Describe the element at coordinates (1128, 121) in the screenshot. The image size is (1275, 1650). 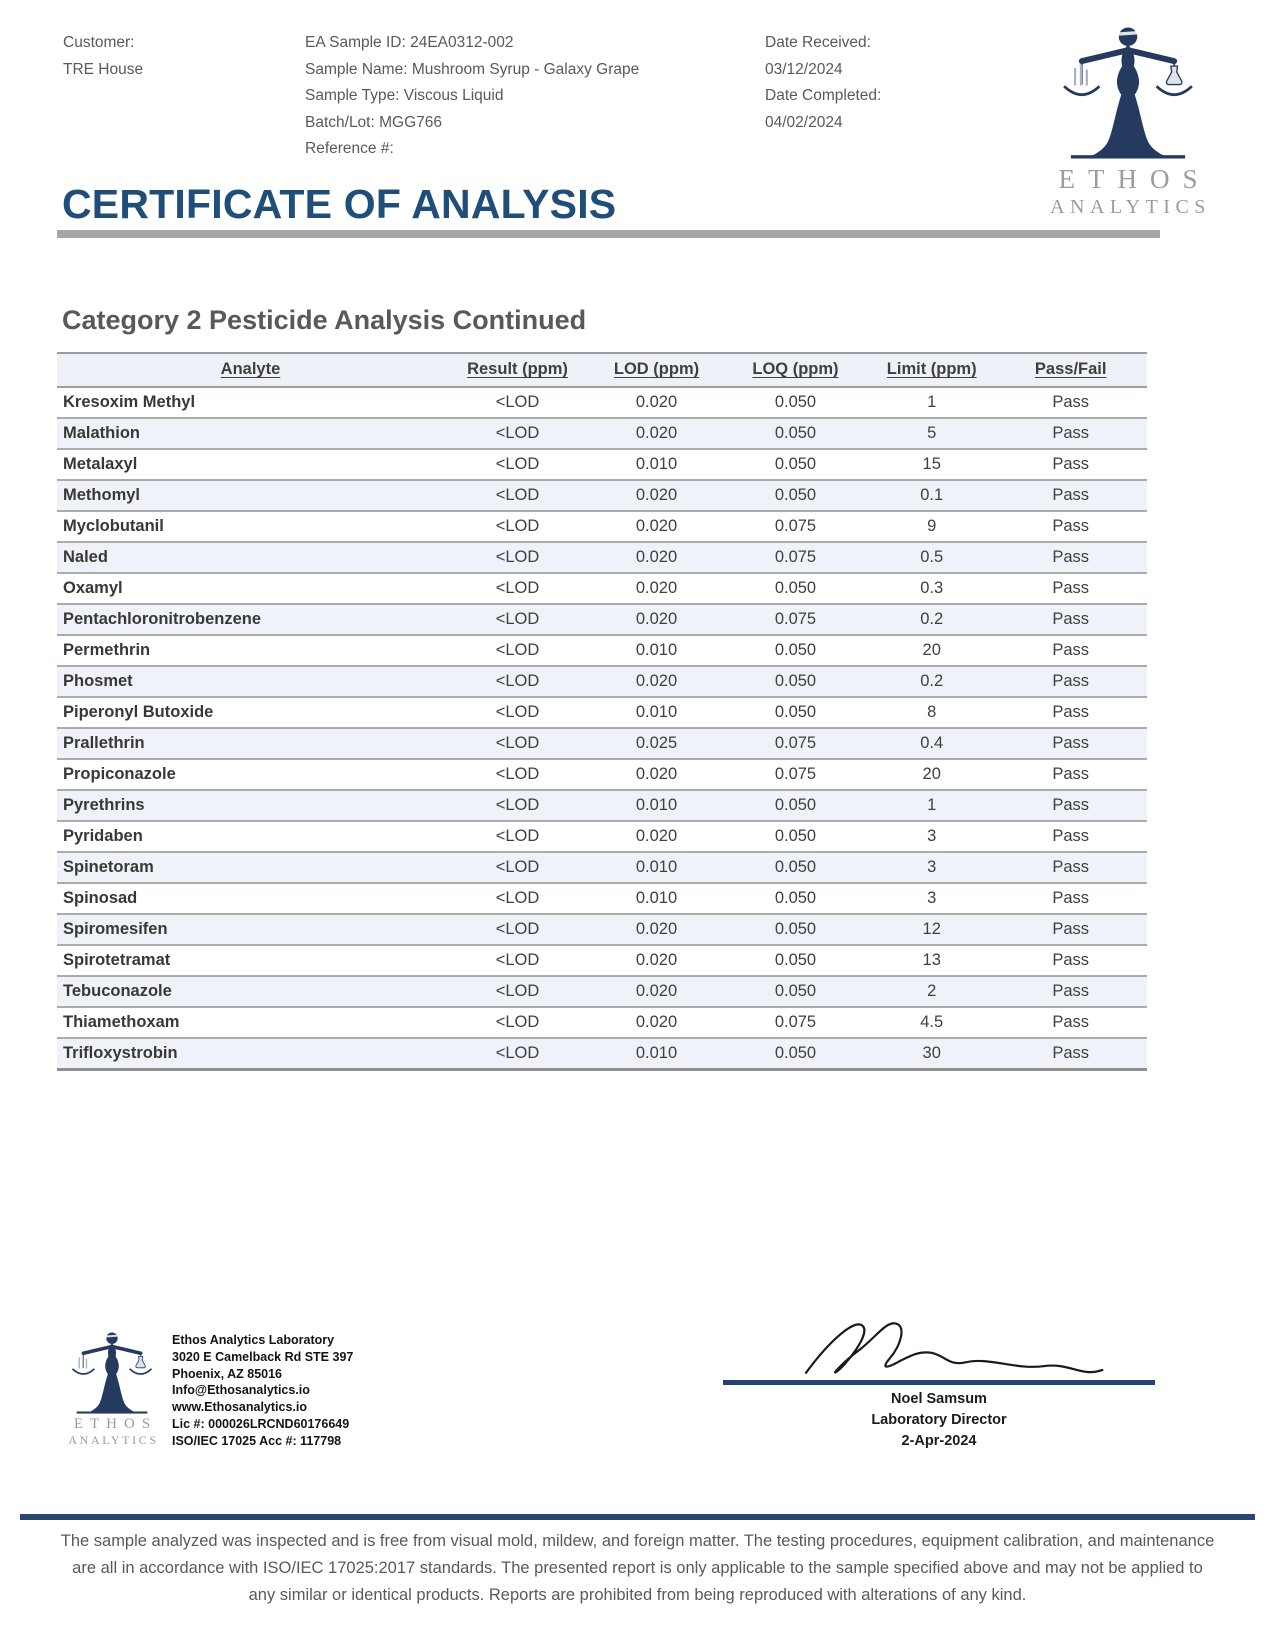
I see `ethos-analytics-logo: ETHOS ANALYTICS` at that location.